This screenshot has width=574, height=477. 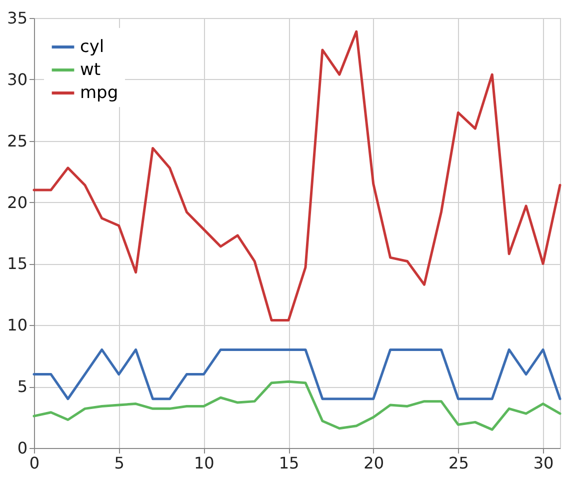 What do you see at coordinates (22, 448) in the screenshot?
I see `y-tick-label: 0` at bounding box center [22, 448].